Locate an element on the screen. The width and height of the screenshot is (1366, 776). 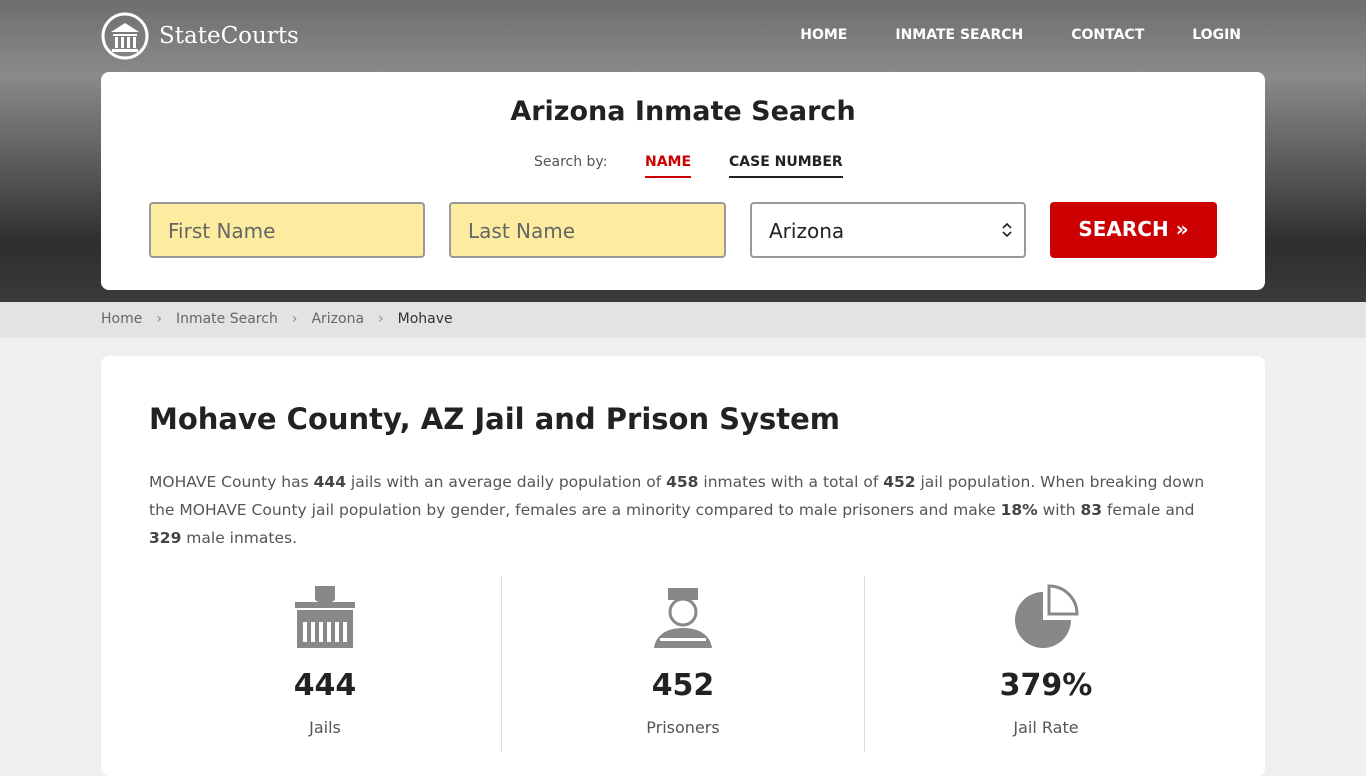
stat-value: 444 is located at coordinates (325, 685).